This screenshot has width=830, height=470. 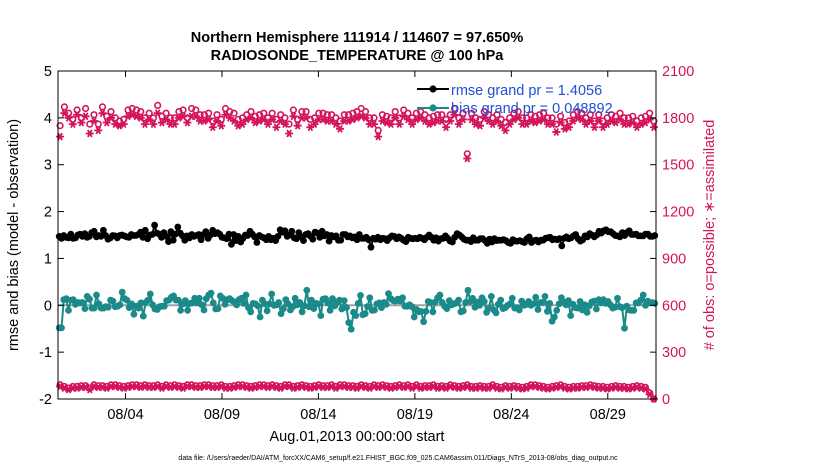 I want to click on chart-title-line2: RADIOSONDE_TEMPERATURE @ 100 hPa, so click(x=358, y=56).